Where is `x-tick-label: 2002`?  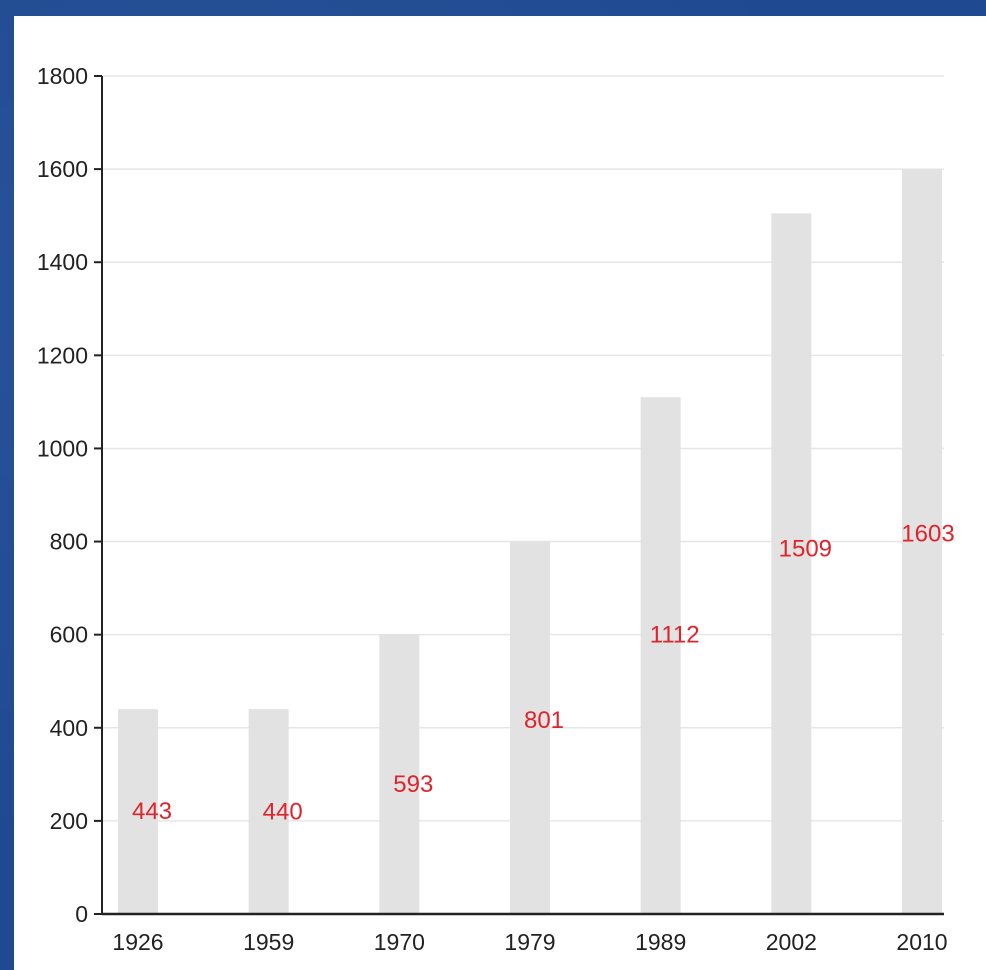
x-tick-label: 2002 is located at coordinates (791, 942).